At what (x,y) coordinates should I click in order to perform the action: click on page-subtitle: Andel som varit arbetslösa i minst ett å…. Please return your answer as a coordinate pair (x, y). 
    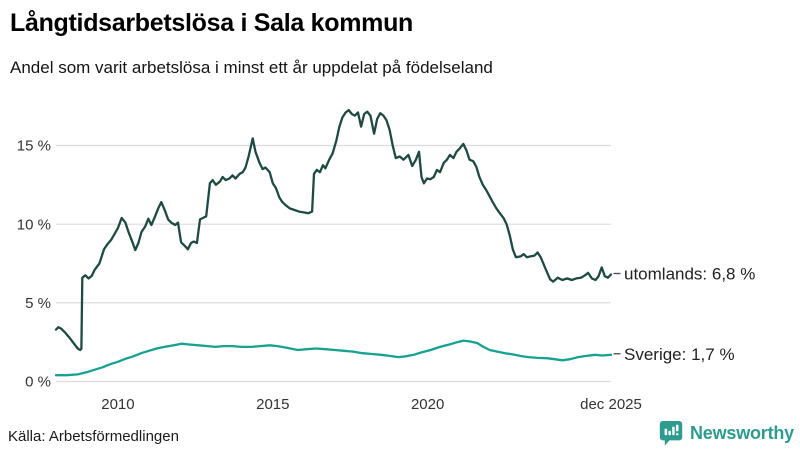
    Looking at the image, I should click on (251, 67).